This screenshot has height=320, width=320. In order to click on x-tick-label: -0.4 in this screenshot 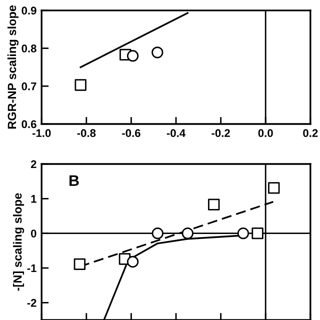, I will do `click(176, 133)`.